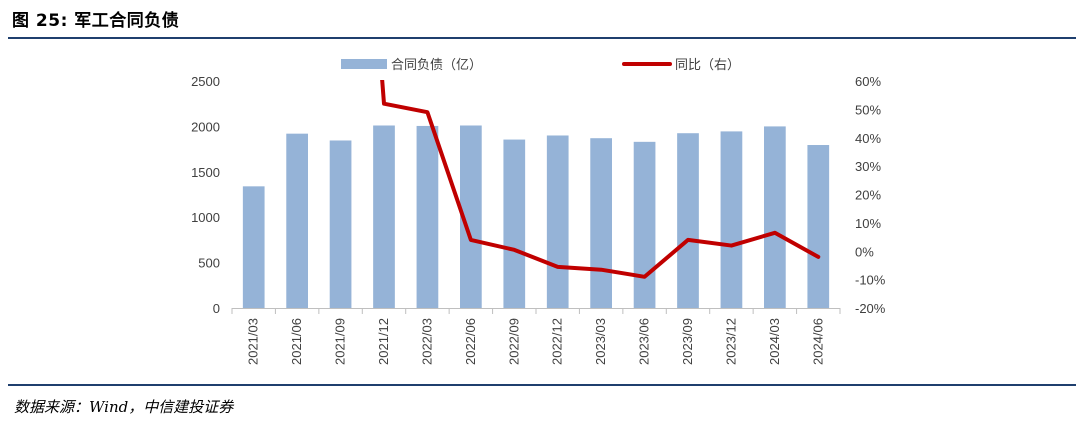  I want to click on legend: 合同负债（亿） 同比（右）, so click(540, 65).